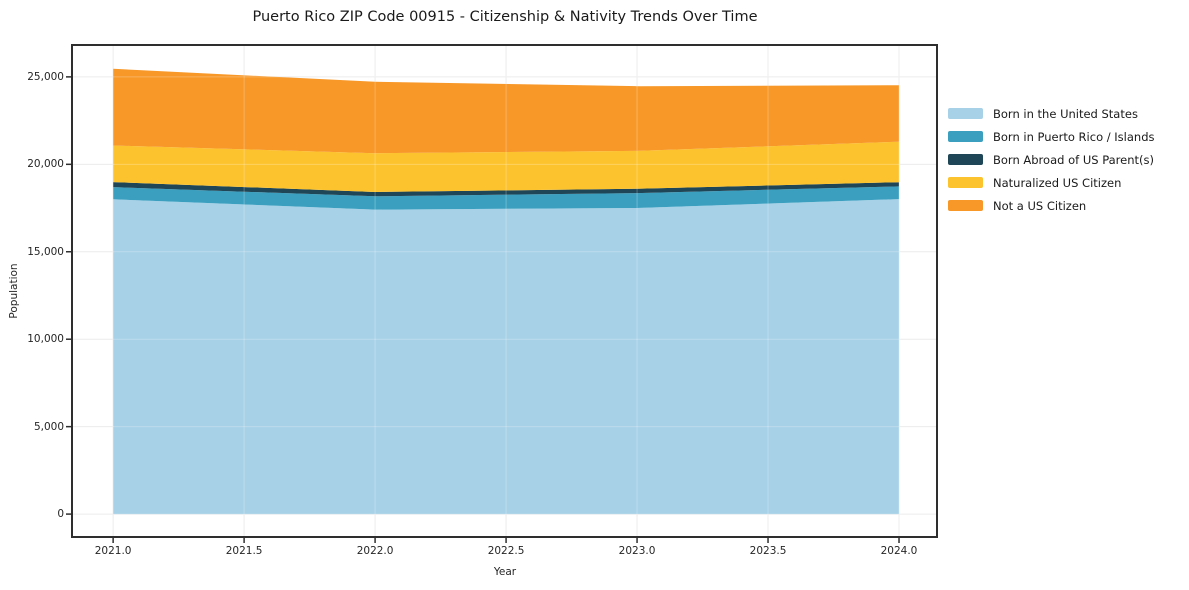 The height and width of the screenshot is (590, 1189). Describe the element at coordinates (45, 164) in the screenshot. I see `y-tick-label: 20,000` at that location.